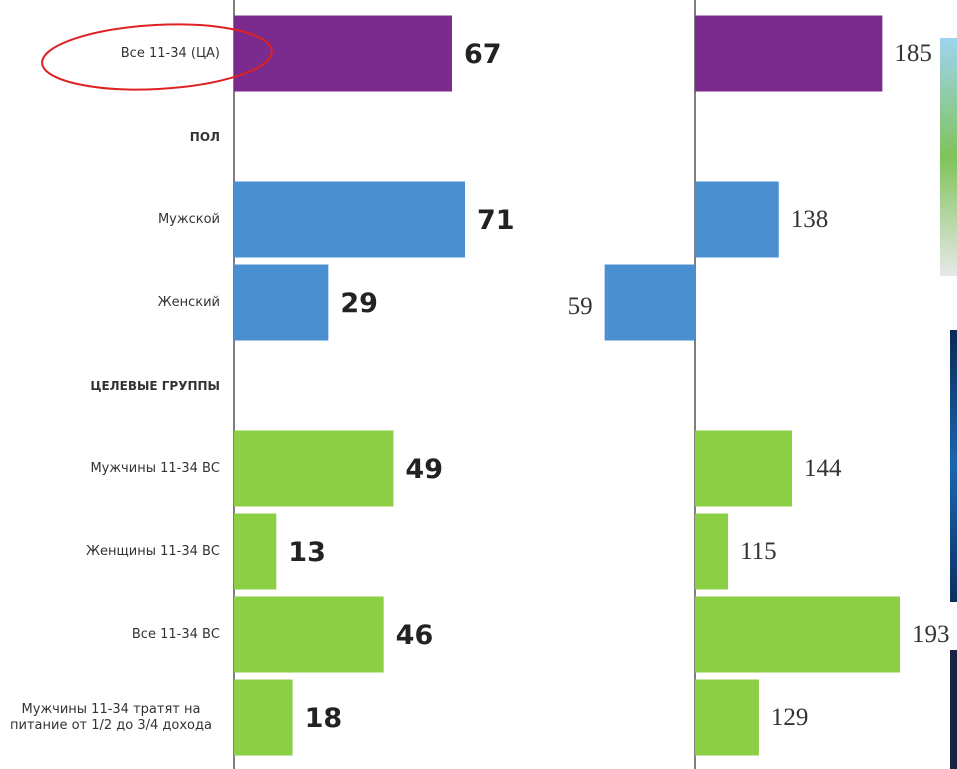 The height and width of the screenshot is (769, 957). What do you see at coordinates (823, 468) in the screenshot?
I see `value-label: 144` at bounding box center [823, 468].